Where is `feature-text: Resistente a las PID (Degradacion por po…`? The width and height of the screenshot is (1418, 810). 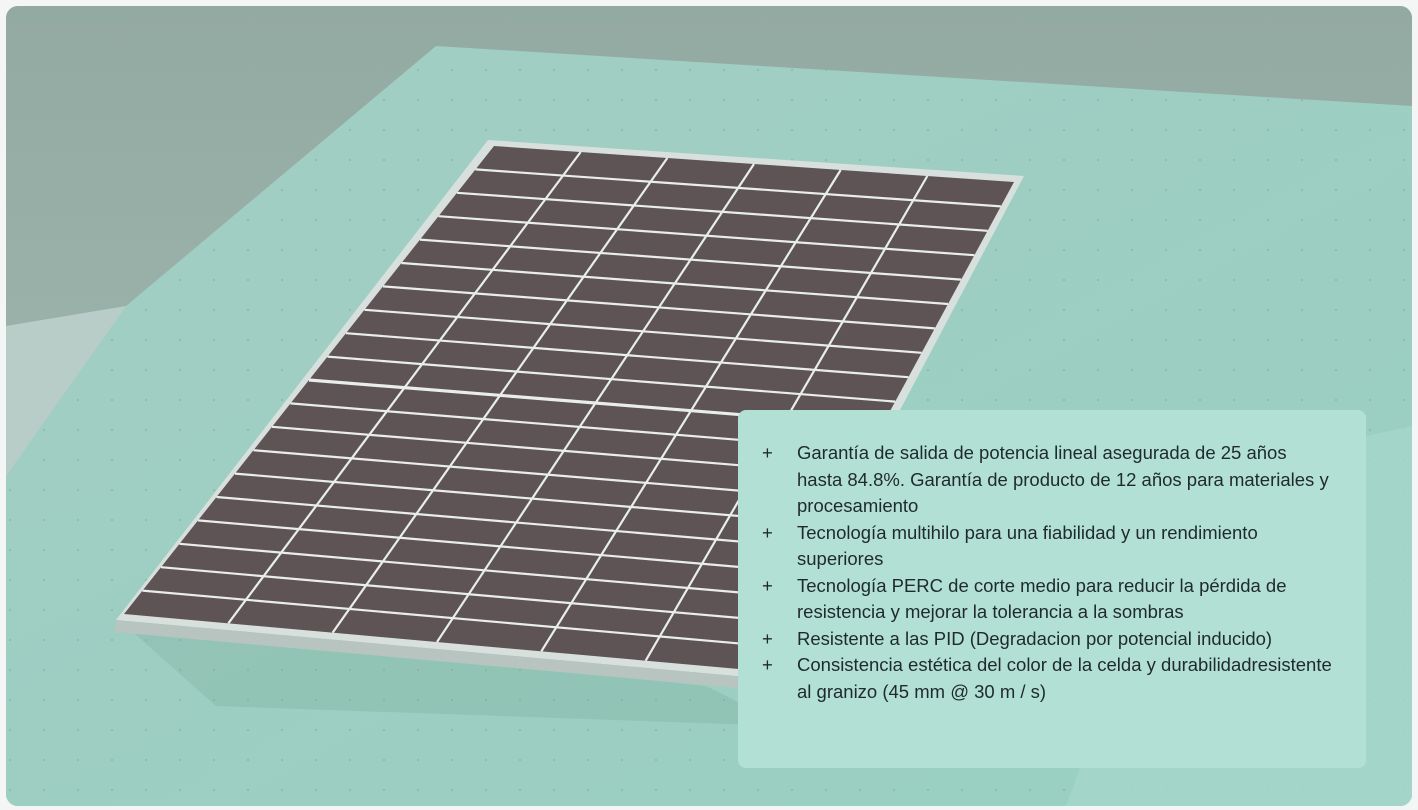
feature-text: Resistente a las PID (Degradacion por po… is located at coordinates (1035, 638).